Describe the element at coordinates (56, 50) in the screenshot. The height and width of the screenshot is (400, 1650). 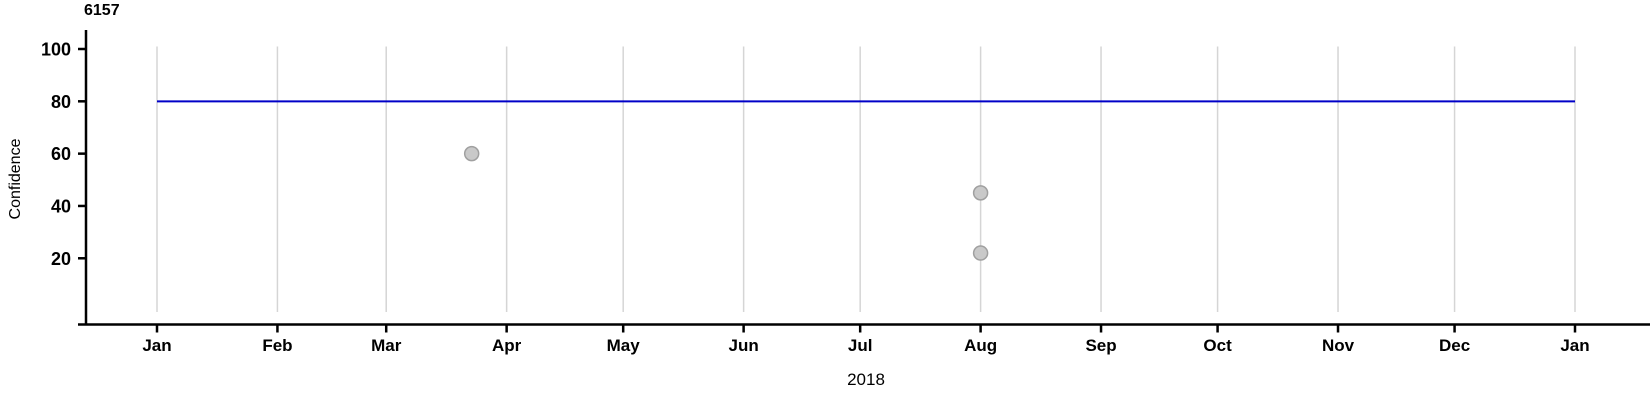
I see `y-tick-label: 100` at that location.